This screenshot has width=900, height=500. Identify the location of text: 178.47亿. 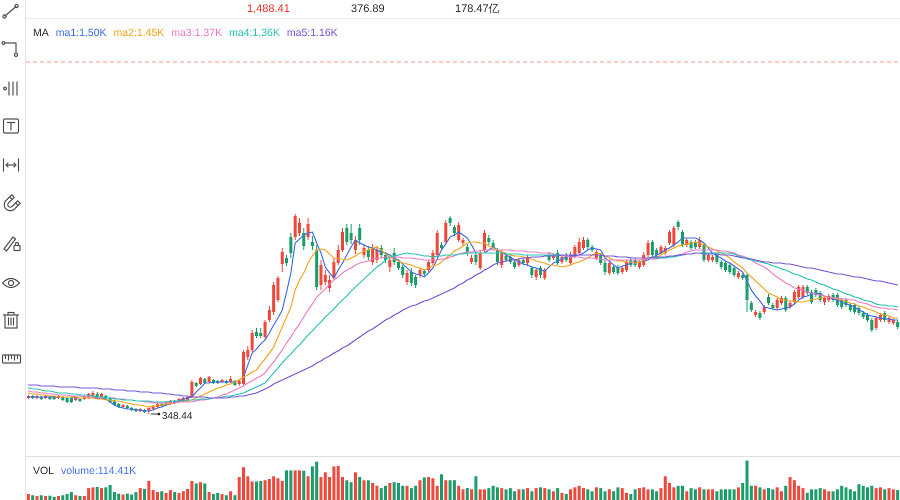
(477, 9).